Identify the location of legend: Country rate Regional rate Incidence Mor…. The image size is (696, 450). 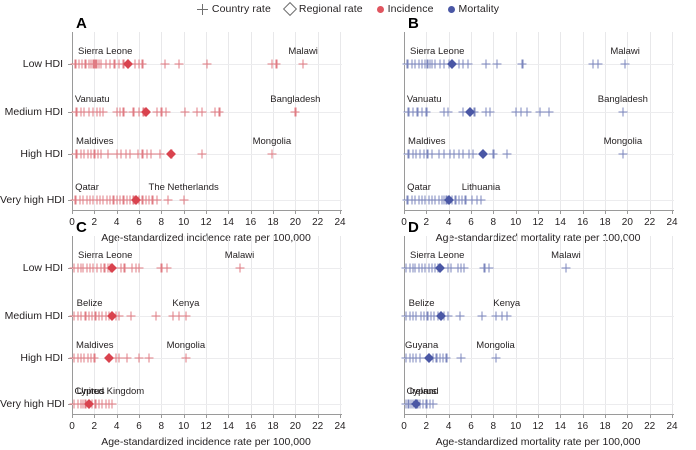
(348, 9).